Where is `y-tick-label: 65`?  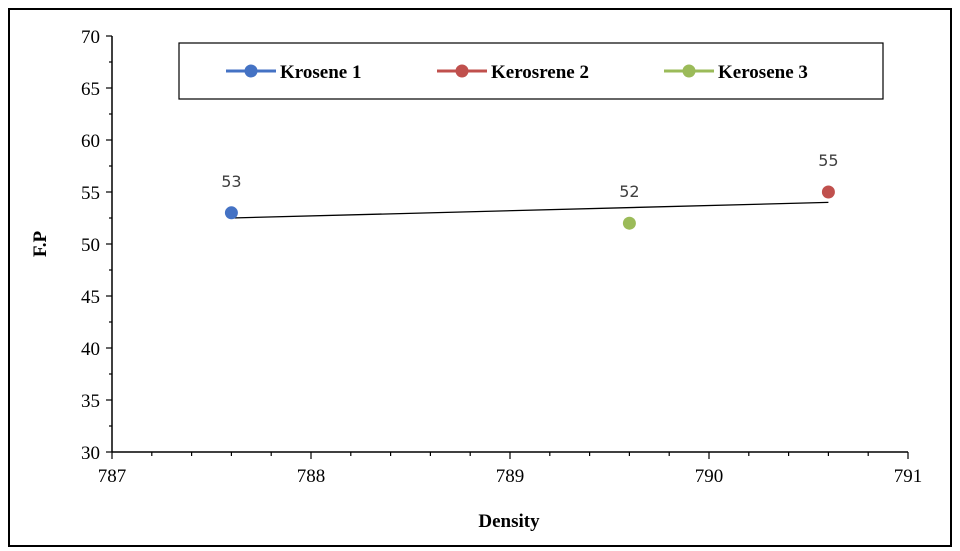 y-tick-label: 65 is located at coordinates (90, 89).